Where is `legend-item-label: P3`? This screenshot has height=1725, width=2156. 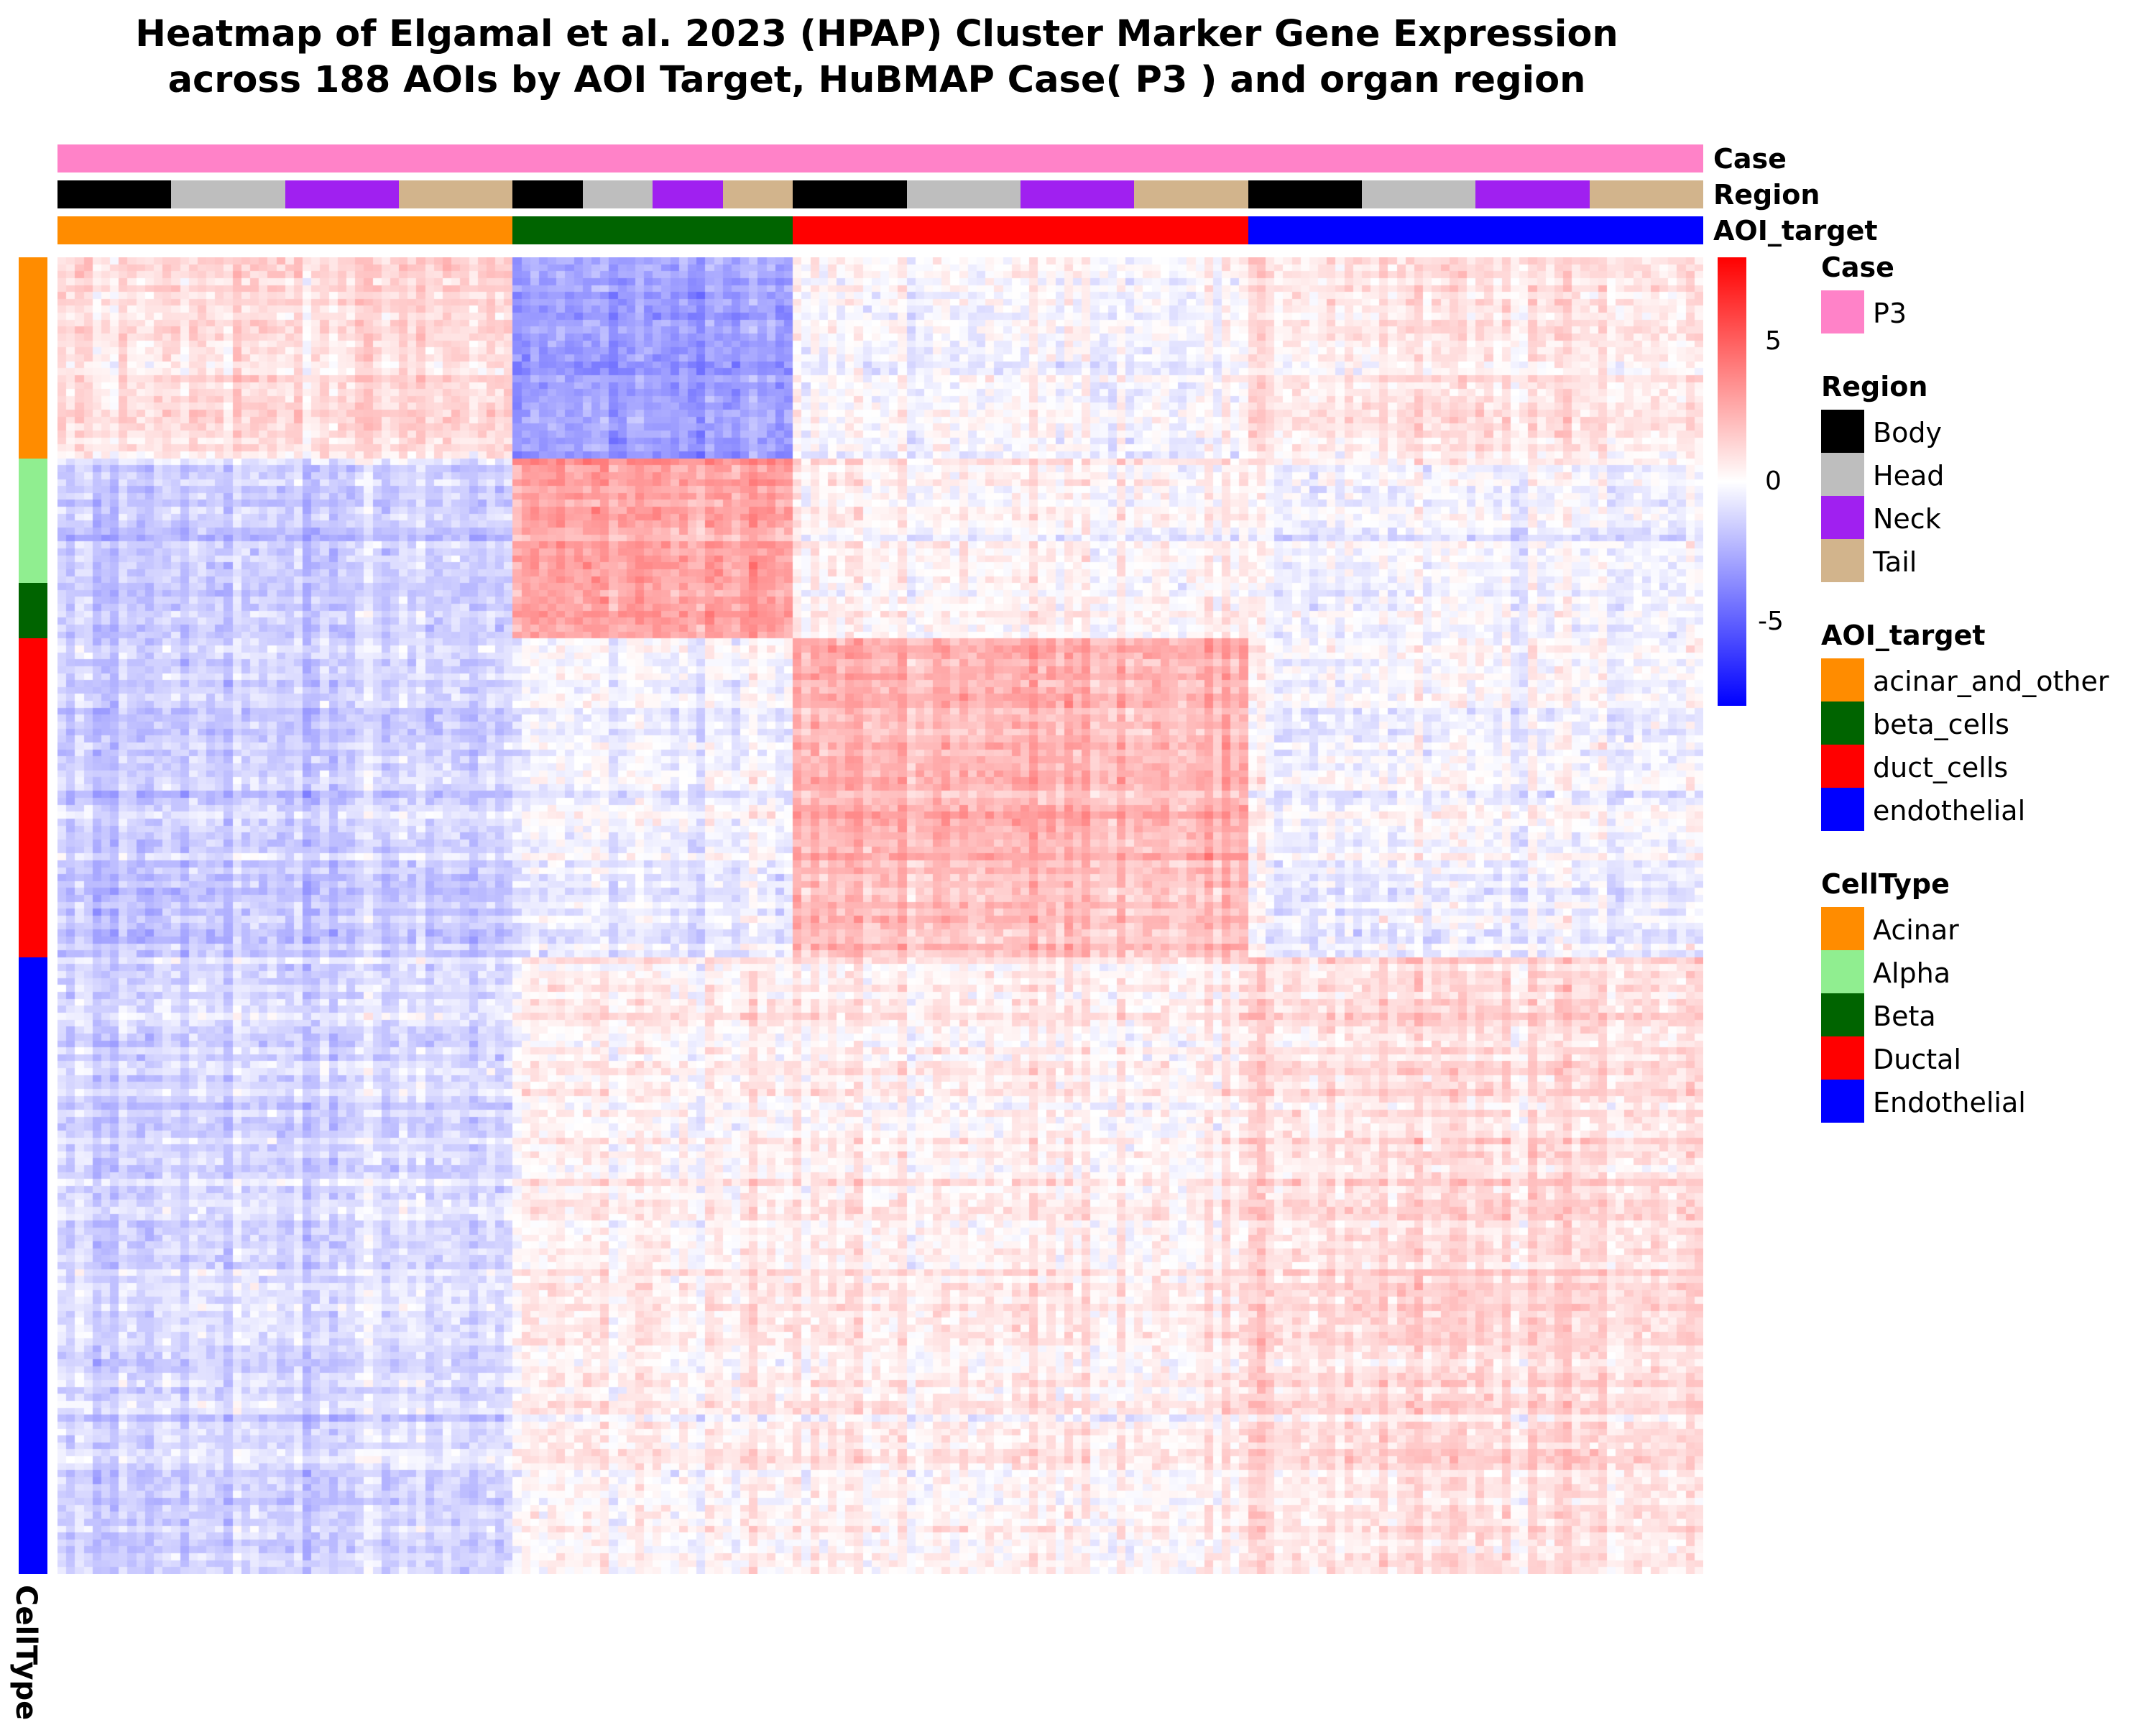 legend-item-label: P3 is located at coordinates (1890, 313).